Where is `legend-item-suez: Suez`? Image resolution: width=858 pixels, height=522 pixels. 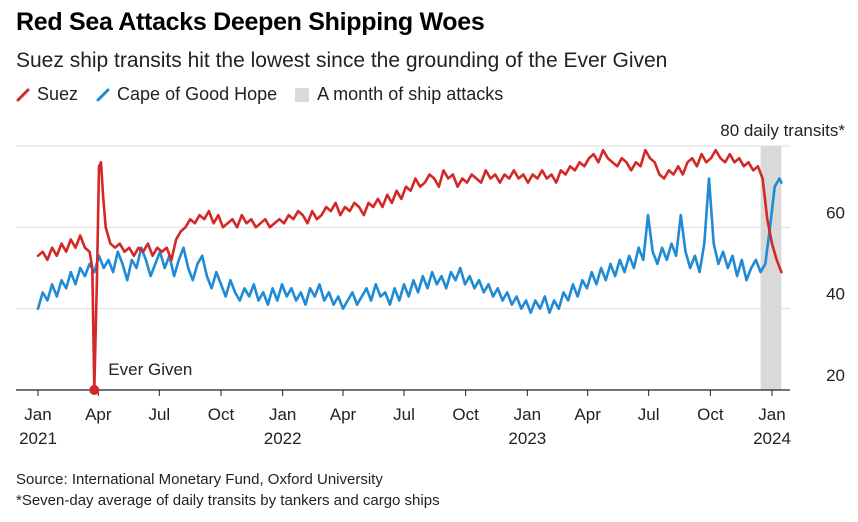
legend-item-suez: Suez is located at coordinates (47, 94).